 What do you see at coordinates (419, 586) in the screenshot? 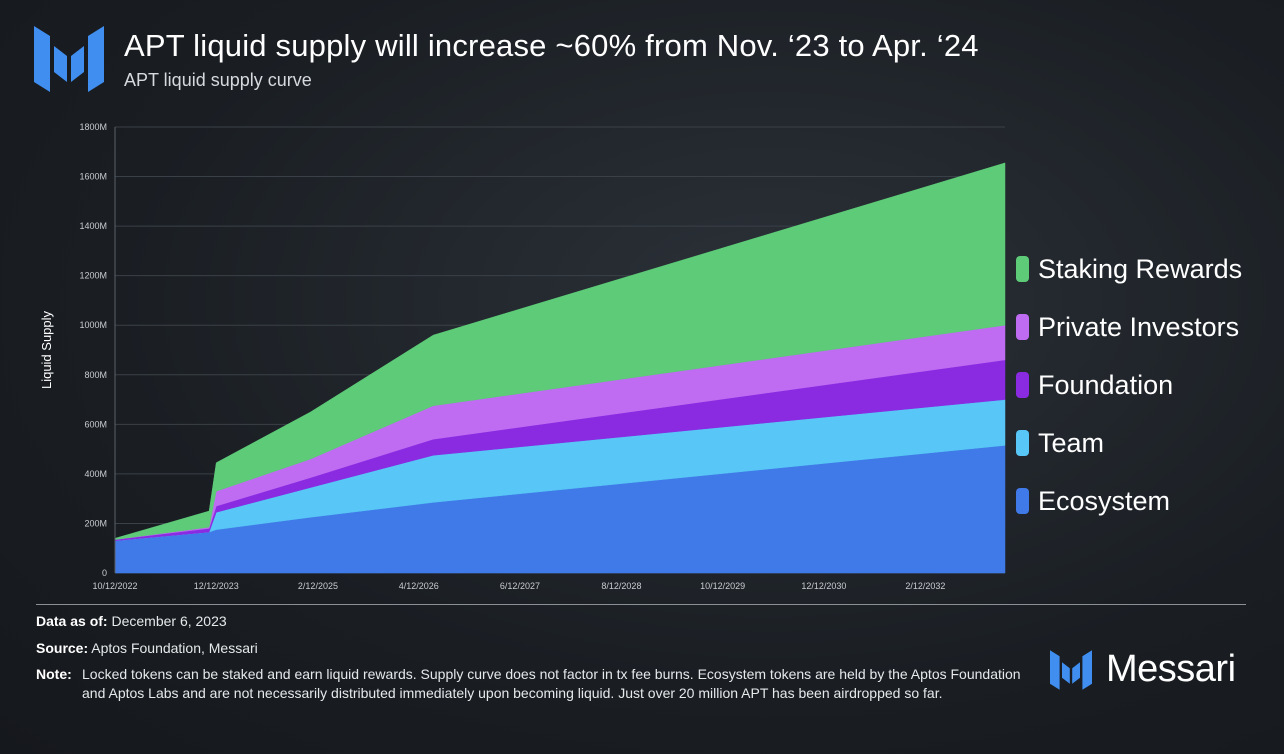
I see `x-tick-label: 4/12/2026` at bounding box center [419, 586].